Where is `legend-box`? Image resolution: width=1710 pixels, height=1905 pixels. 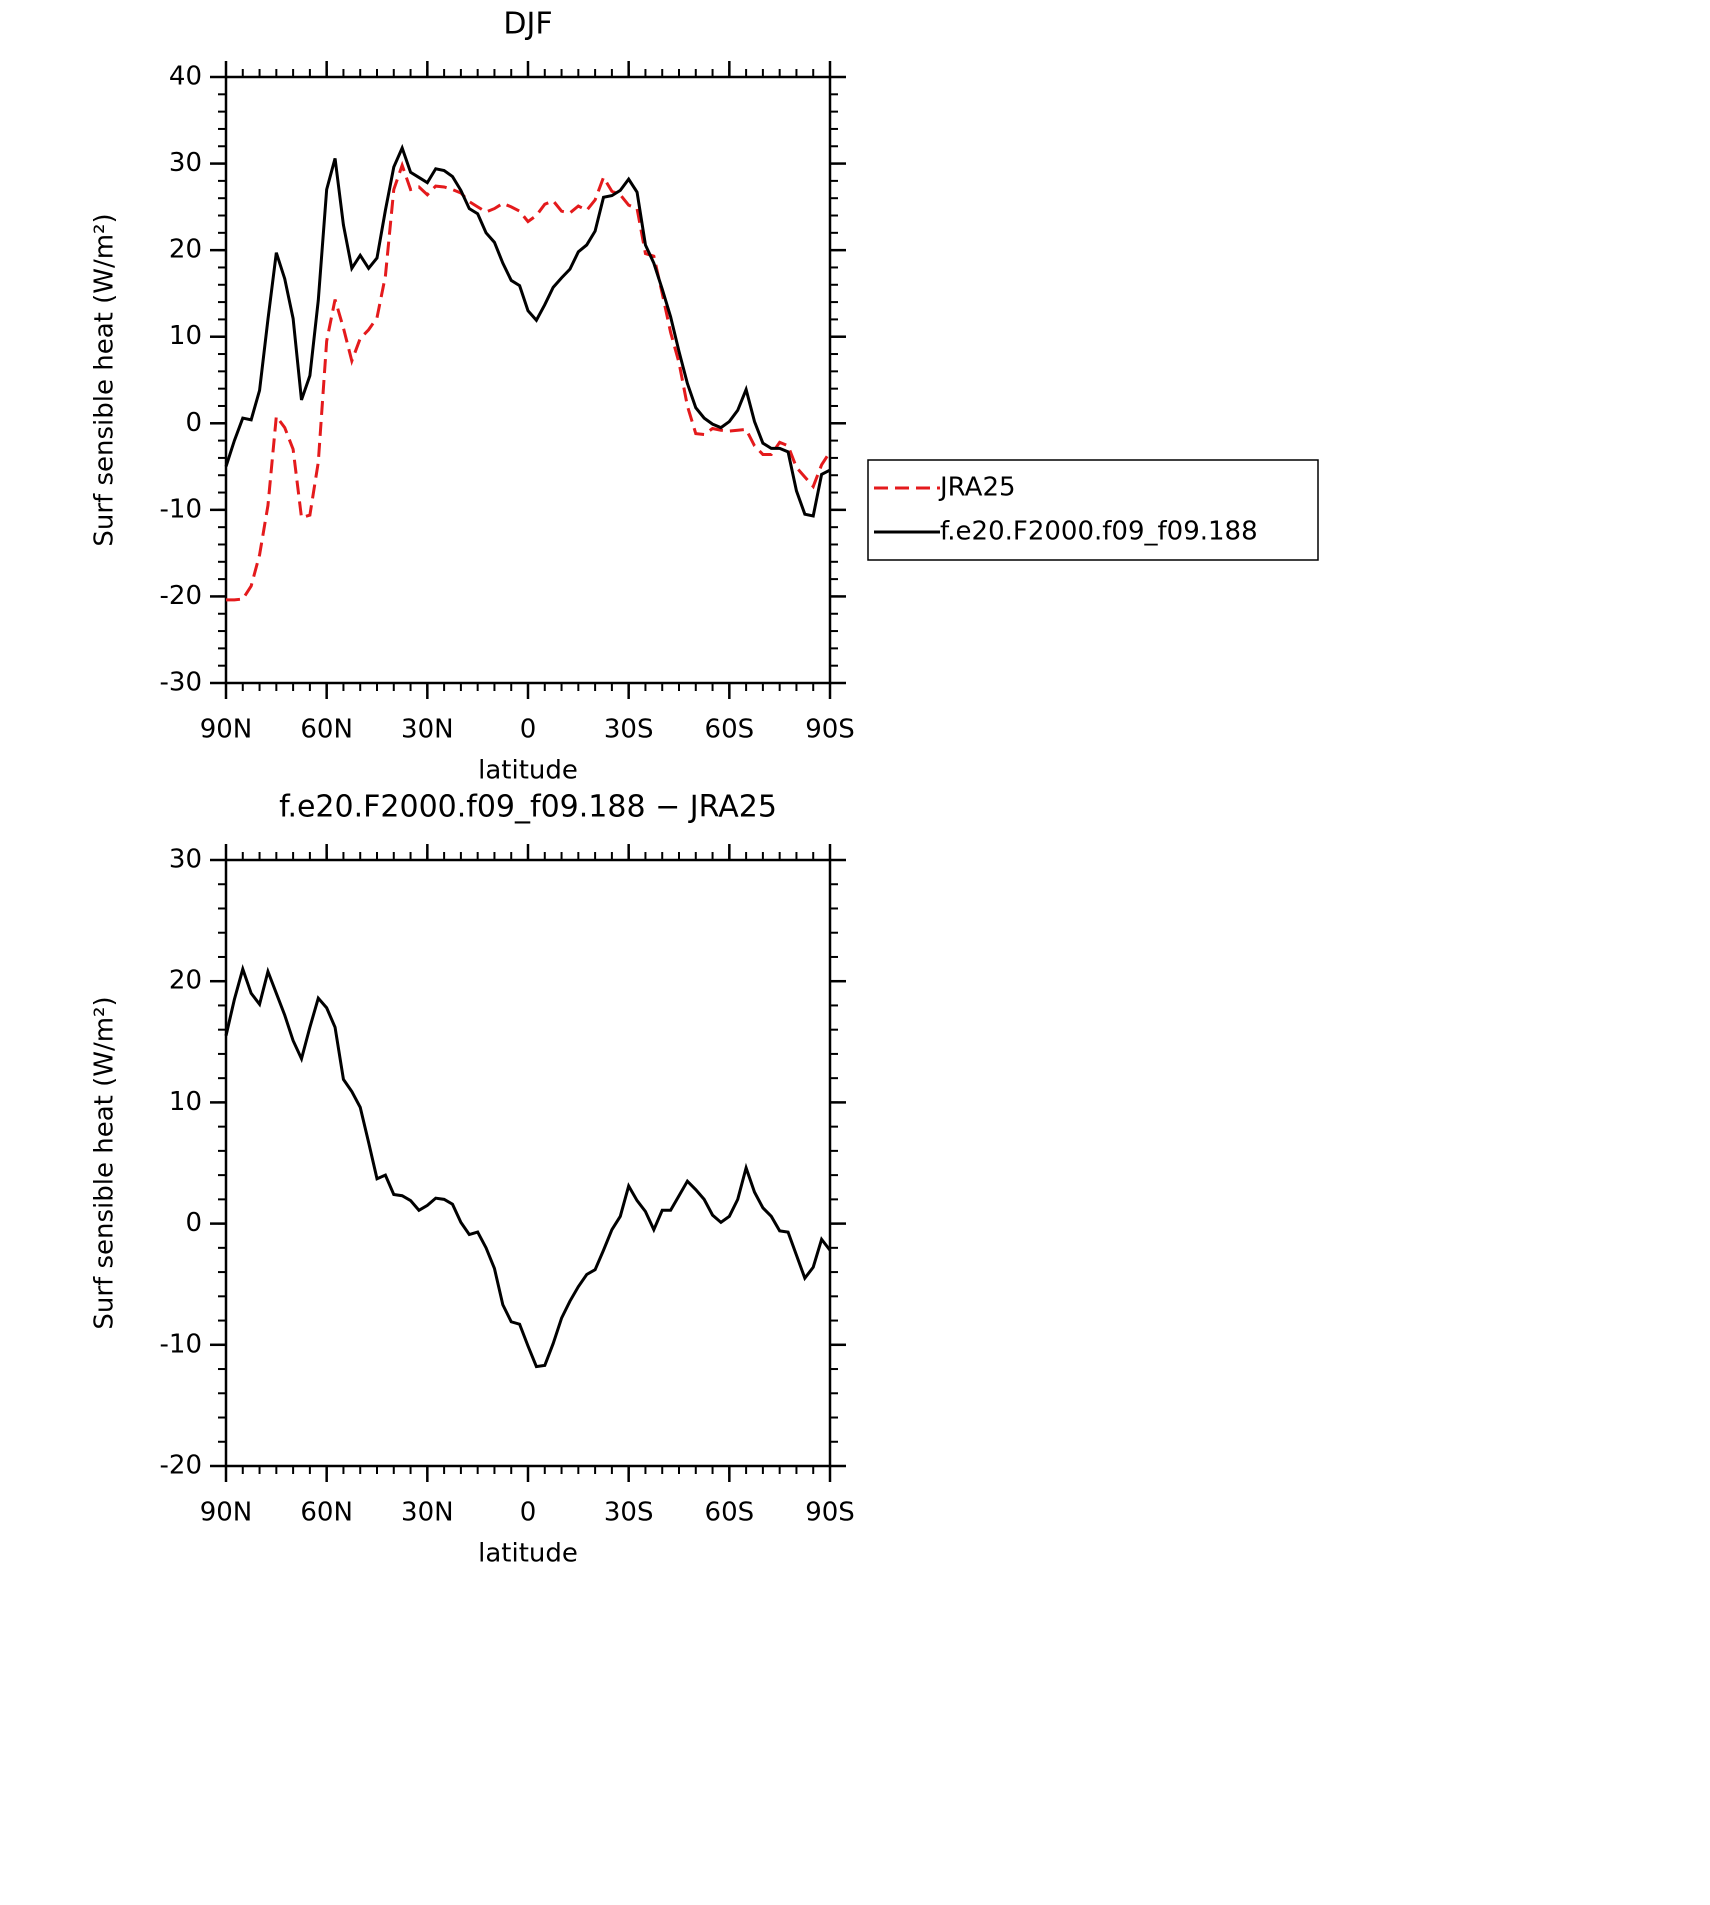
legend-box is located at coordinates (1093, 510).